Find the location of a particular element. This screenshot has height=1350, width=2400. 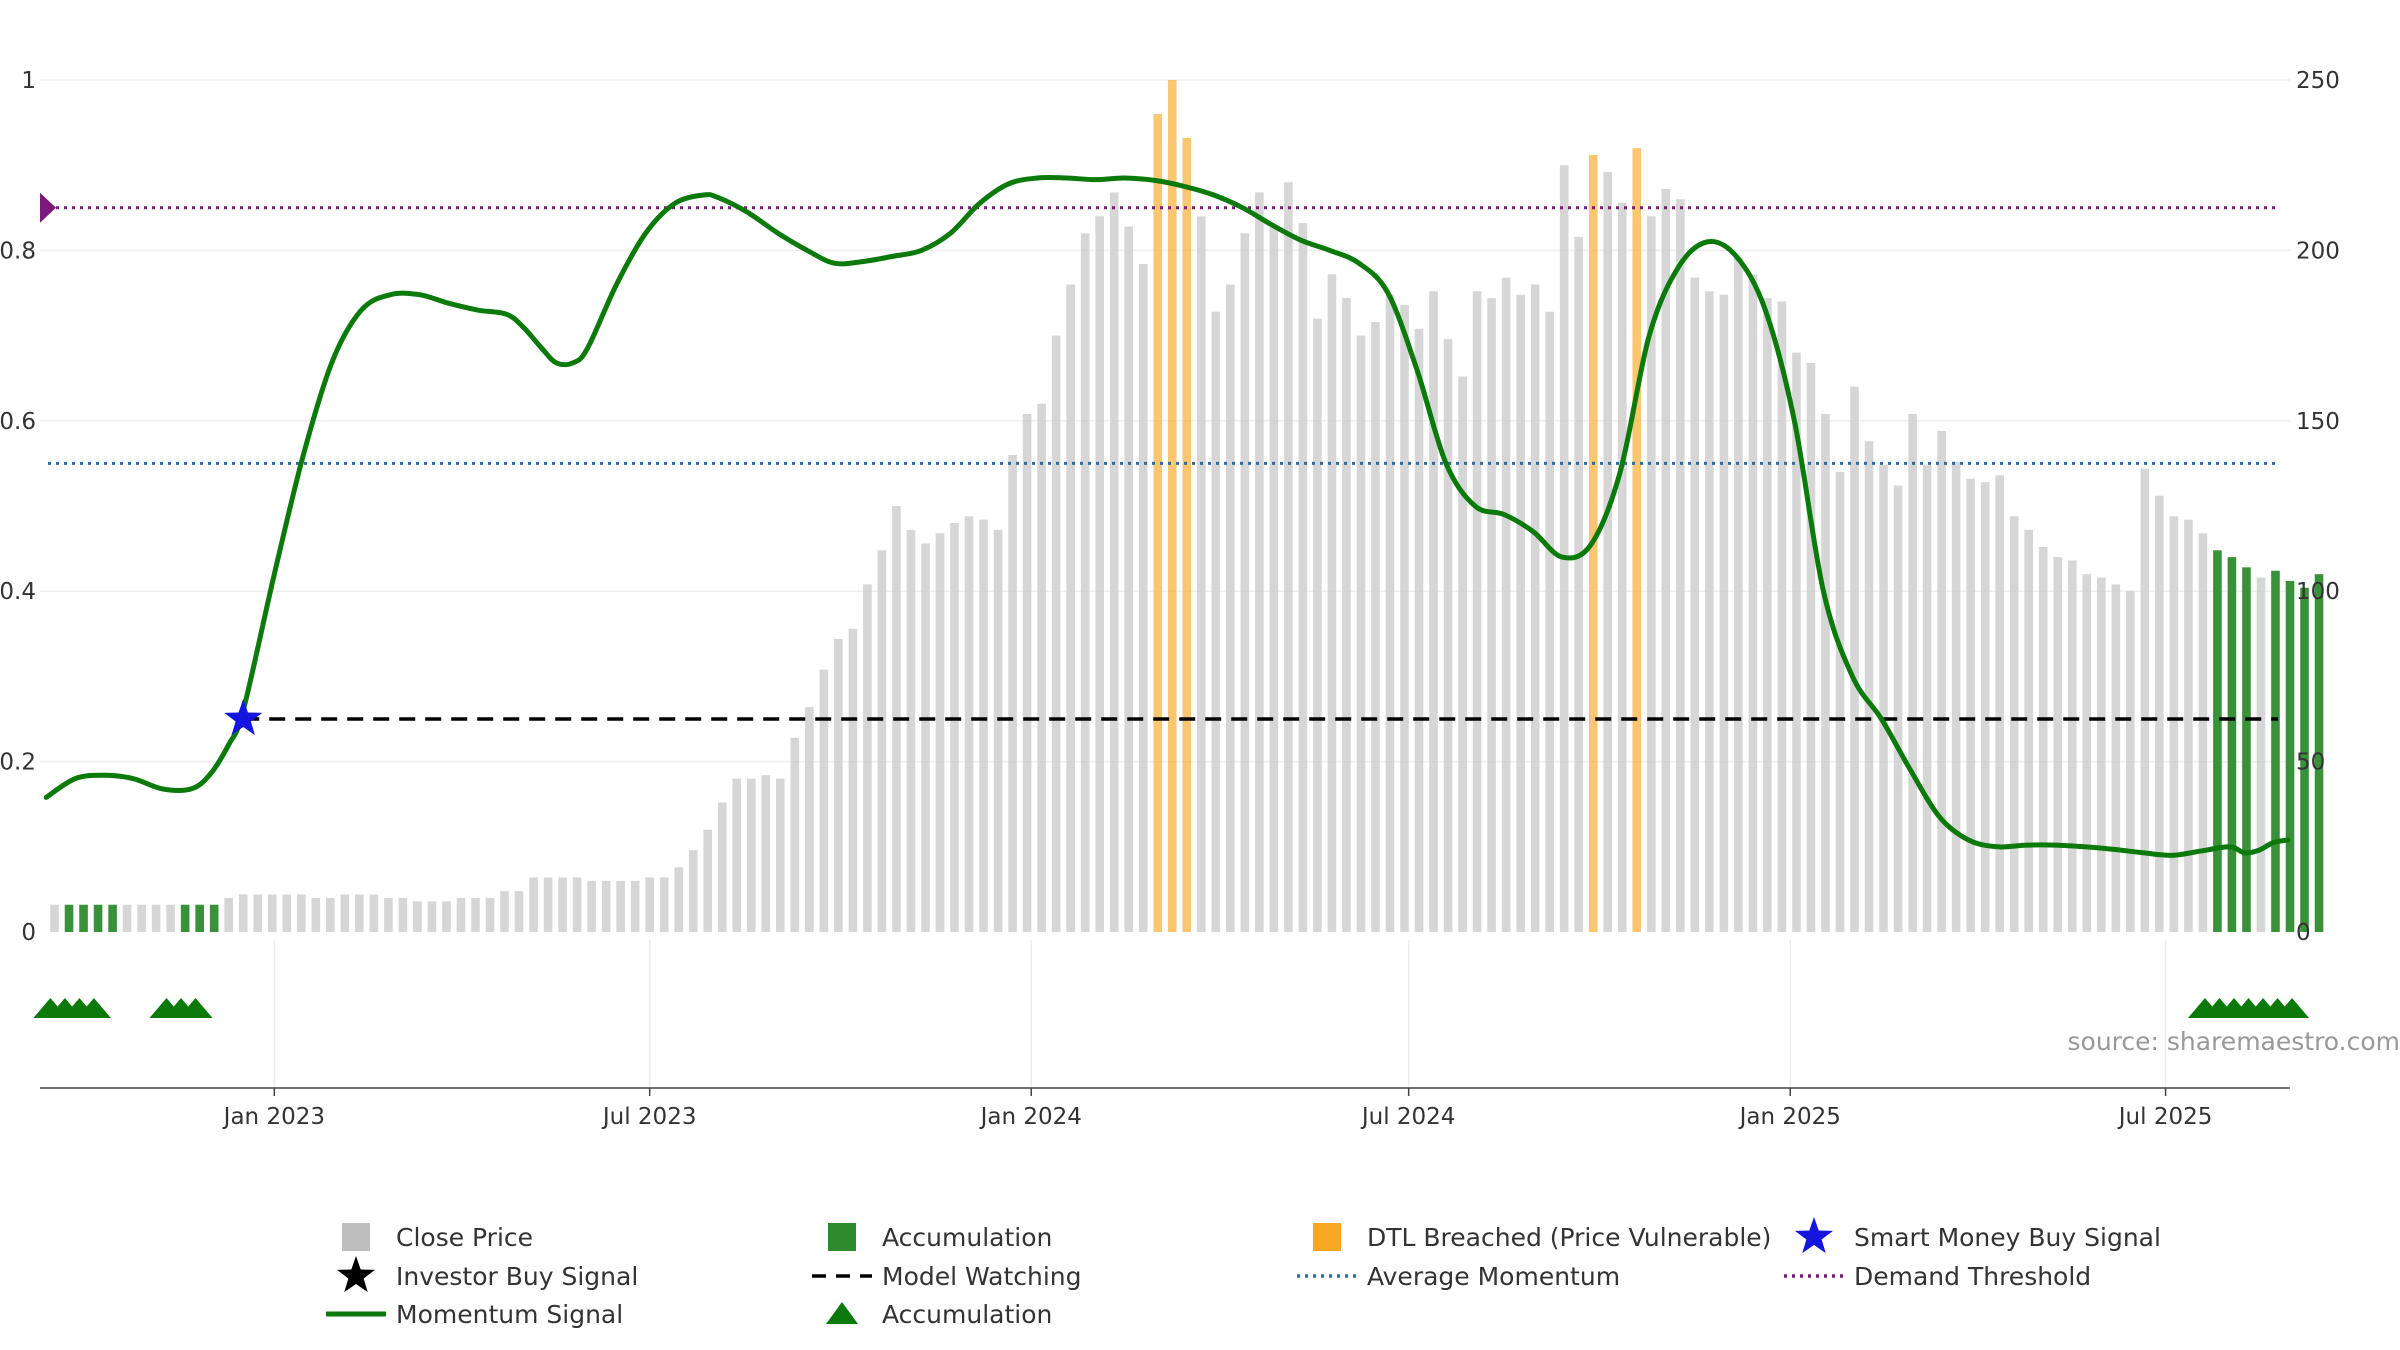

x-tick-label: Jul 2024 is located at coordinates (1408, 1117).